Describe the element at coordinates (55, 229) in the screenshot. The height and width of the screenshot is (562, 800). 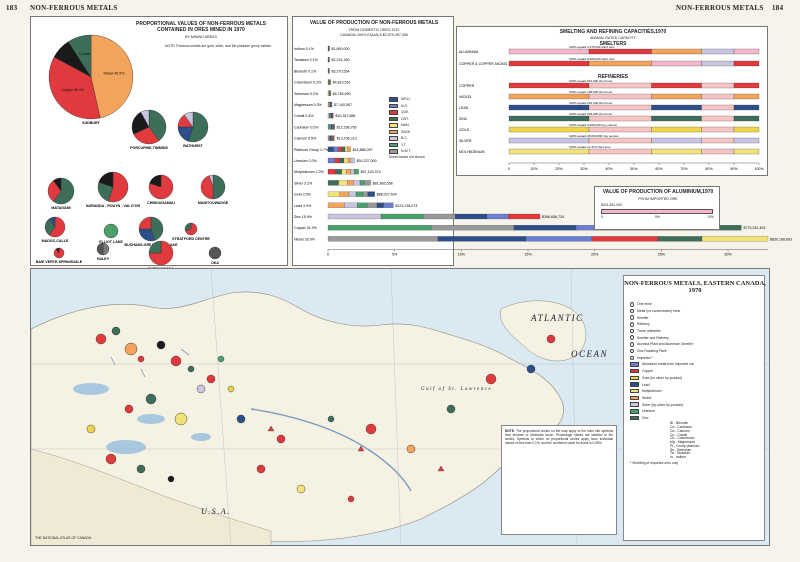
I see `pie-7: MADOC-CALLE` at that location.